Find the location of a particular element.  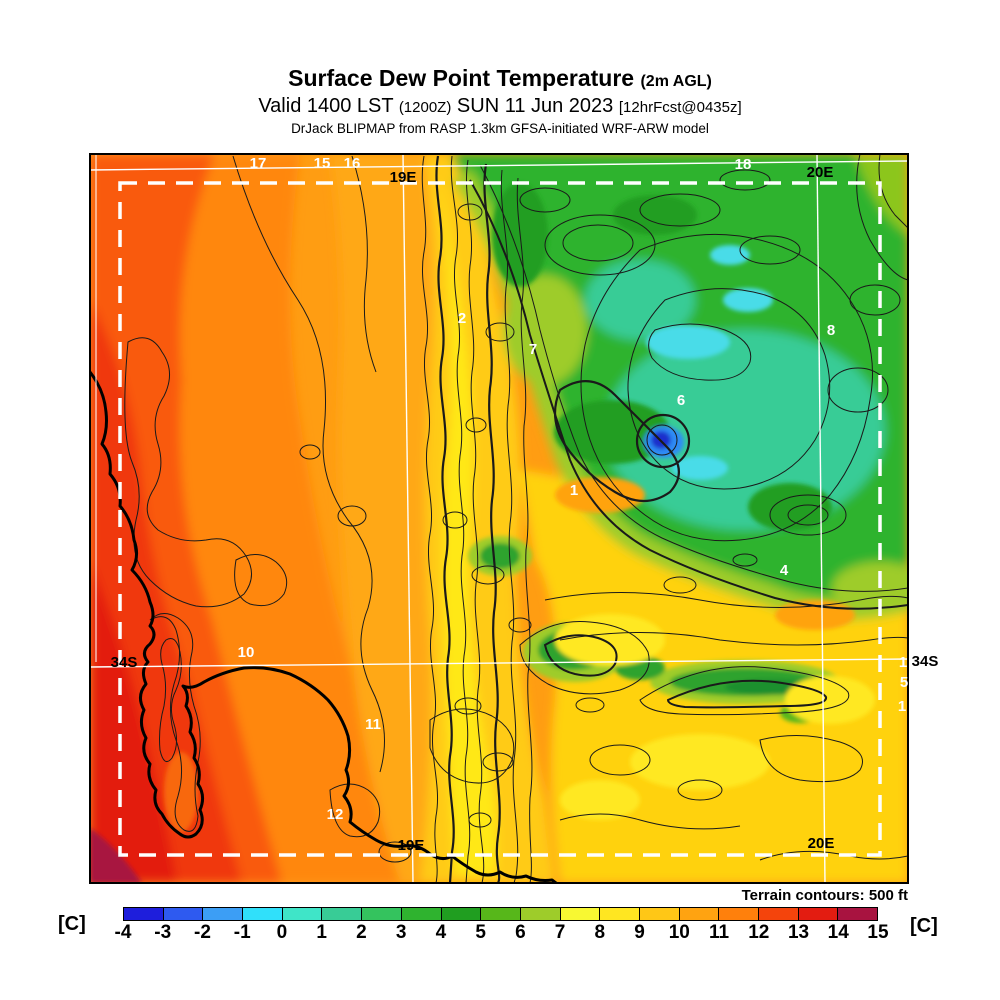

contour-label: 4 is located at coordinates (784, 570).